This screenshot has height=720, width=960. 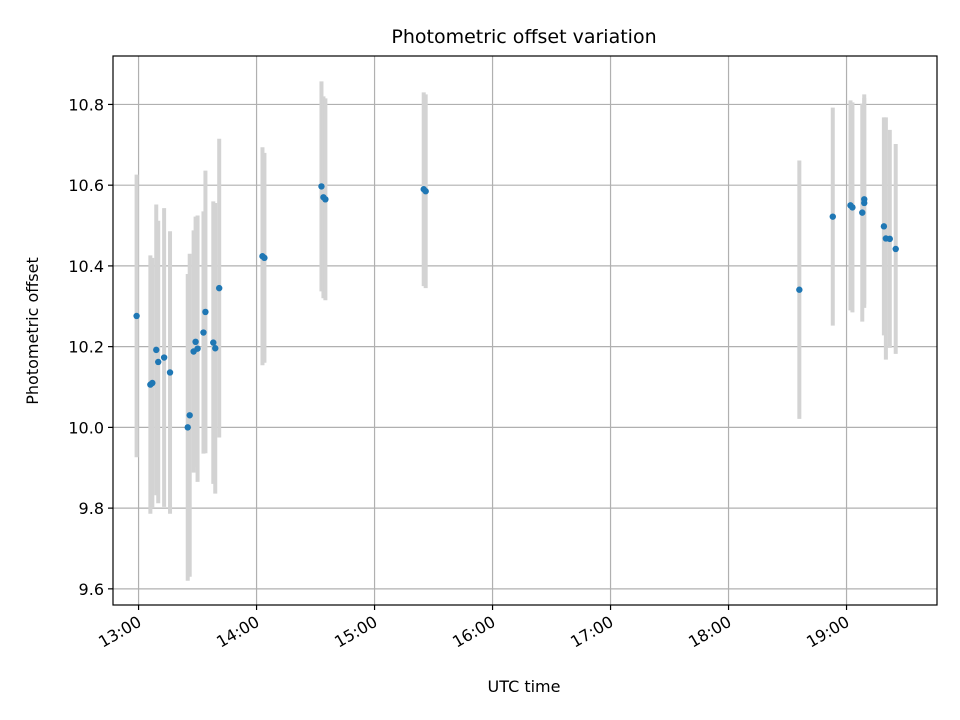 I want to click on x-tick-label: 14:00, so click(x=237, y=632).